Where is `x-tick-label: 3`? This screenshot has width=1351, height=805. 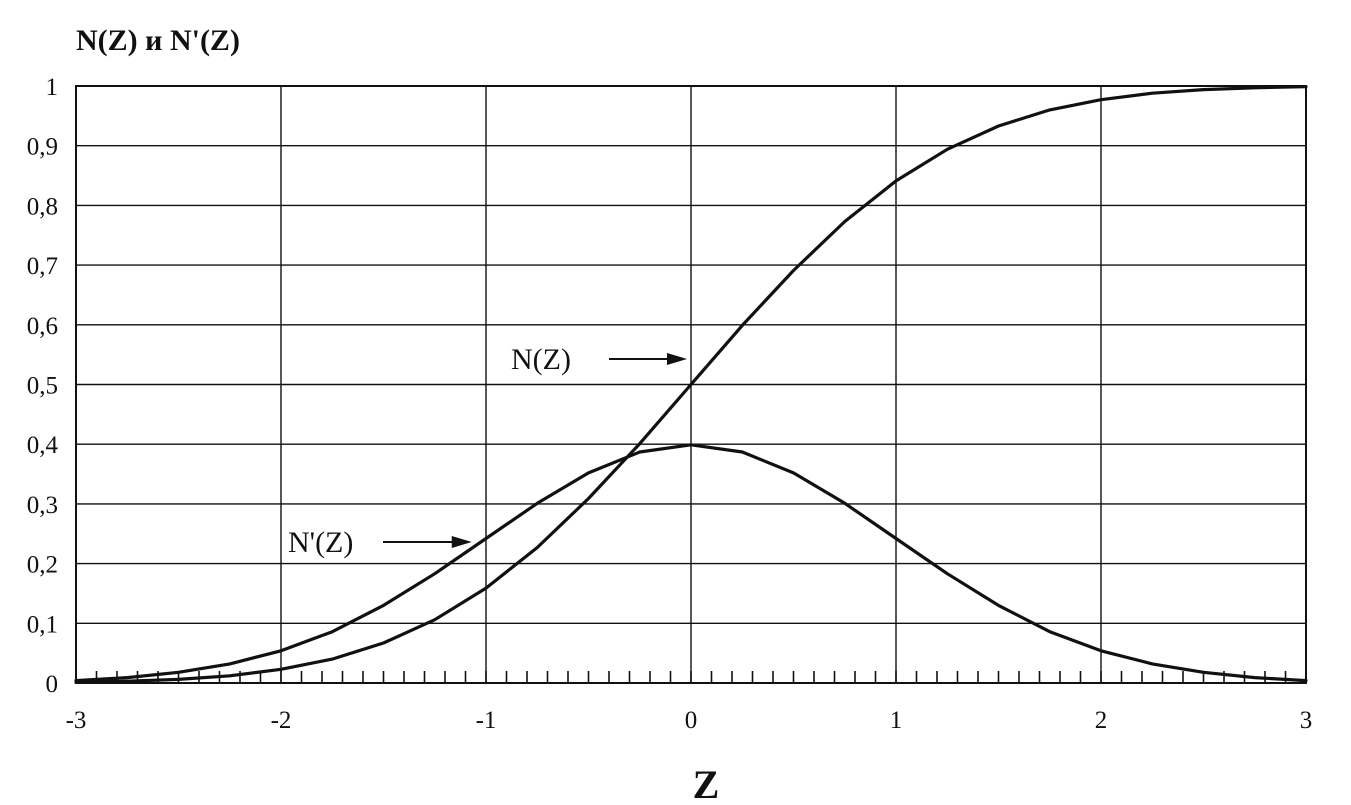
x-tick-label: 3 is located at coordinates (1306, 720).